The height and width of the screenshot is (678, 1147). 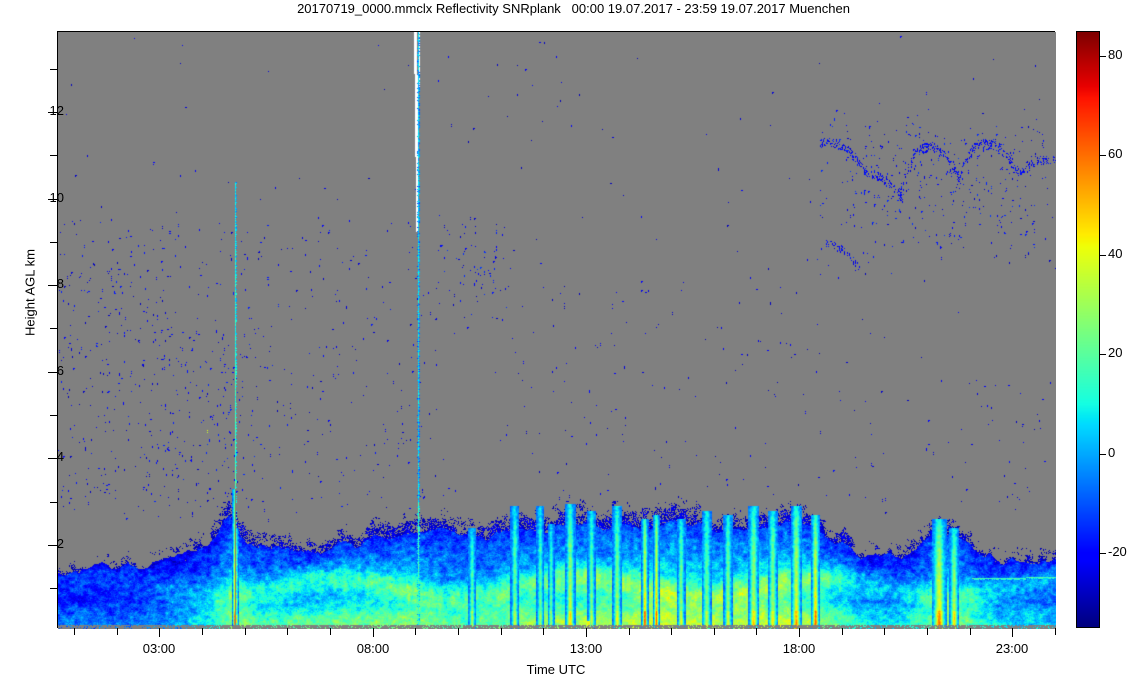 What do you see at coordinates (1112, 452) in the screenshot?
I see `colorbar-tick-label: 0` at bounding box center [1112, 452].